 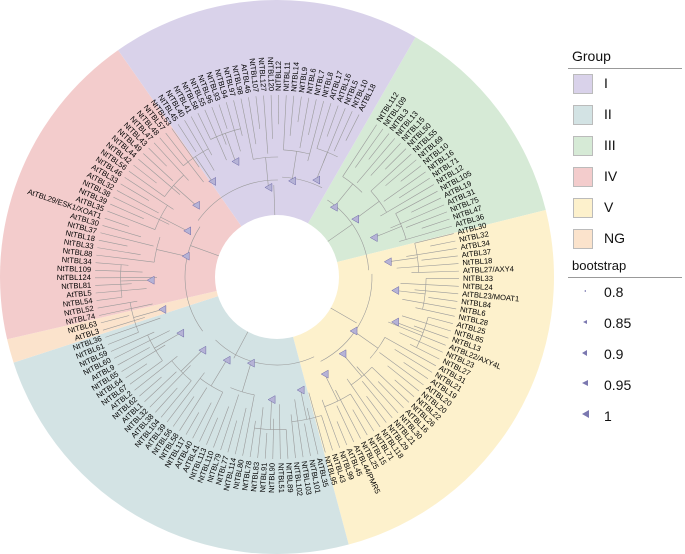 What do you see at coordinates (263, 74) in the screenshot?
I see `leaf-label: NtTBL127` at bounding box center [263, 74].